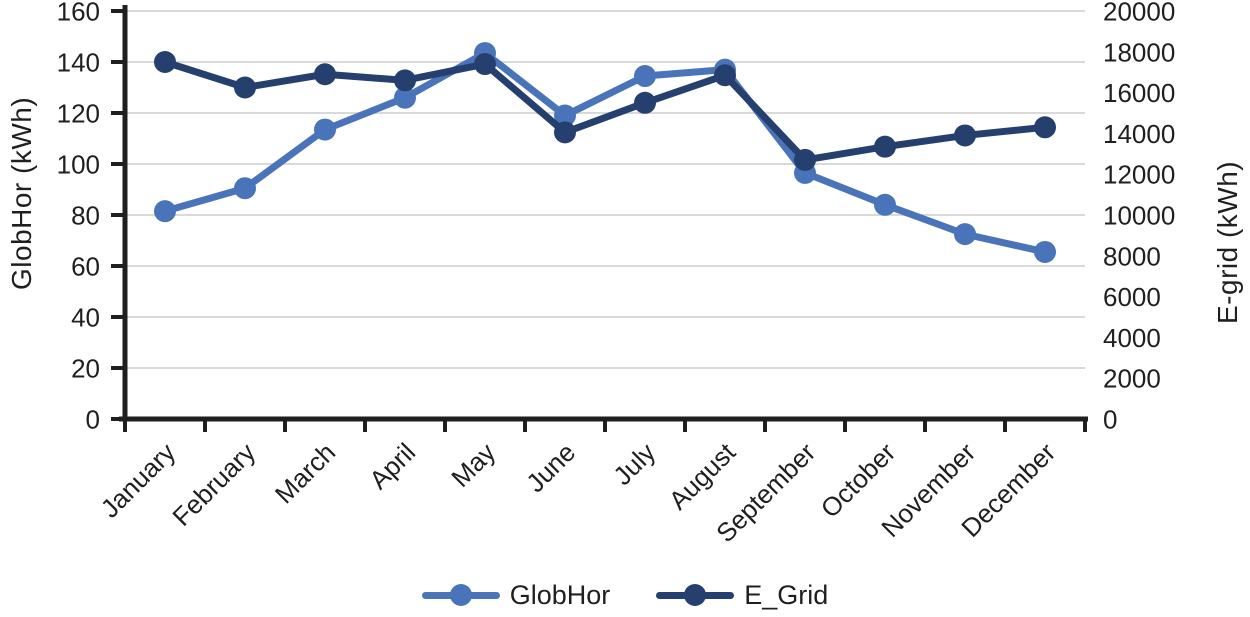  I want to click on left-axis-tick-label: 80, so click(85, 216).